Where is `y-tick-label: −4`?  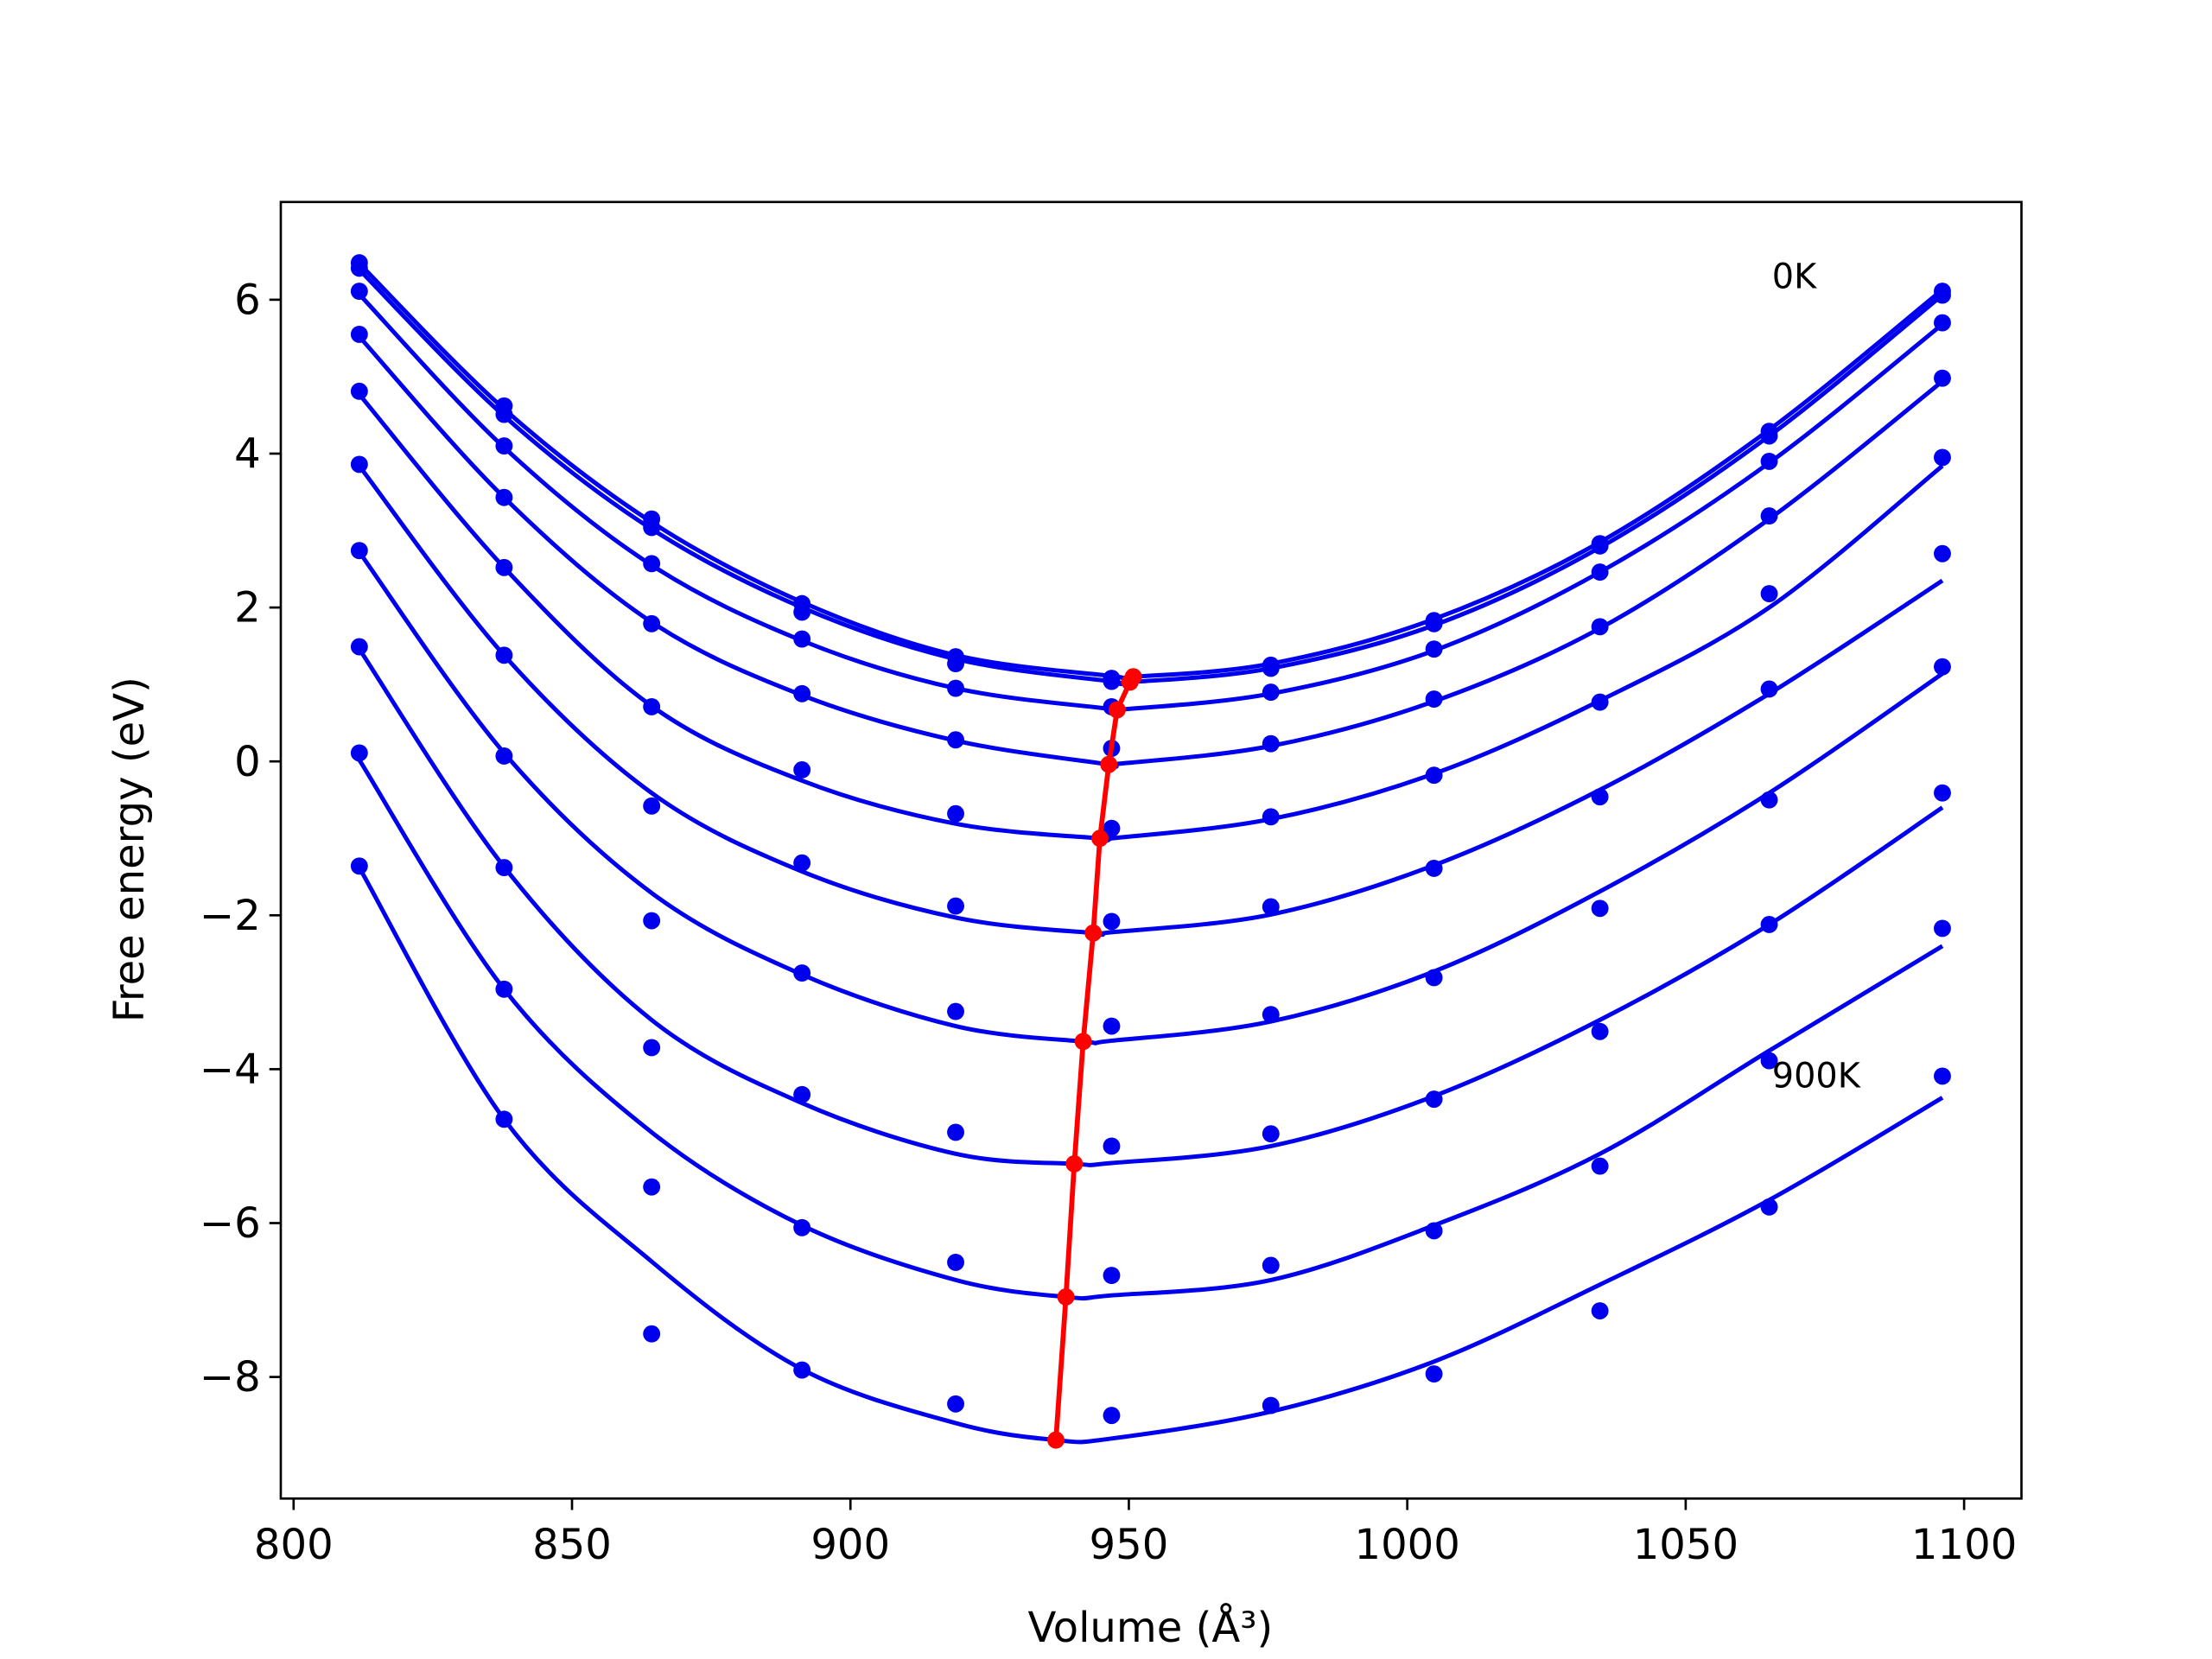 y-tick-label: −4 is located at coordinates (231, 1070).